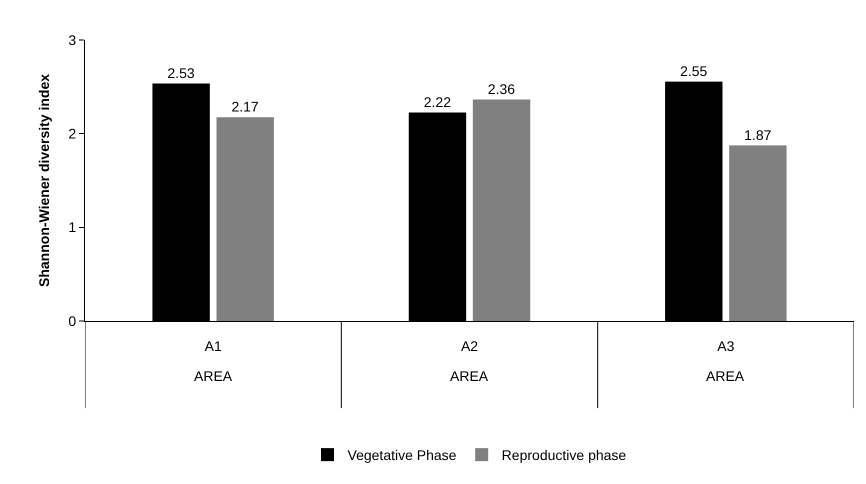 This screenshot has width=866, height=484. Describe the element at coordinates (694, 71) in the screenshot. I see `data-label: 2.55` at that location.